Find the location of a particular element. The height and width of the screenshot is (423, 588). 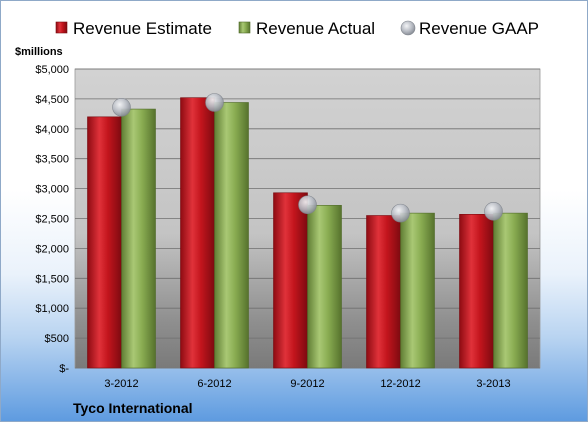

y-tick-label: $2,000 is located at coordinates (52, 249).